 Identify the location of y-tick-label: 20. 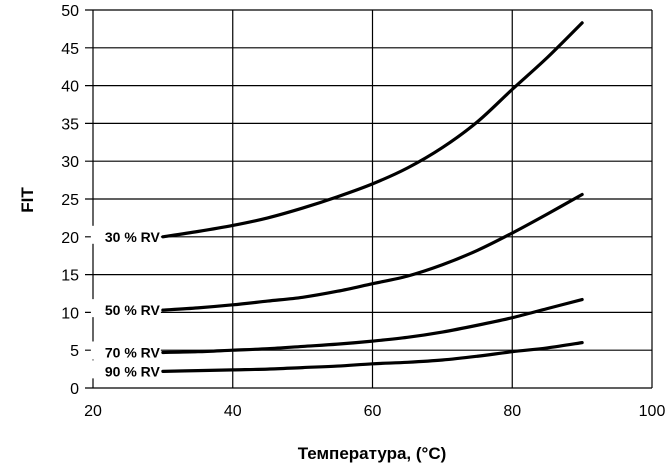
(70, 238).